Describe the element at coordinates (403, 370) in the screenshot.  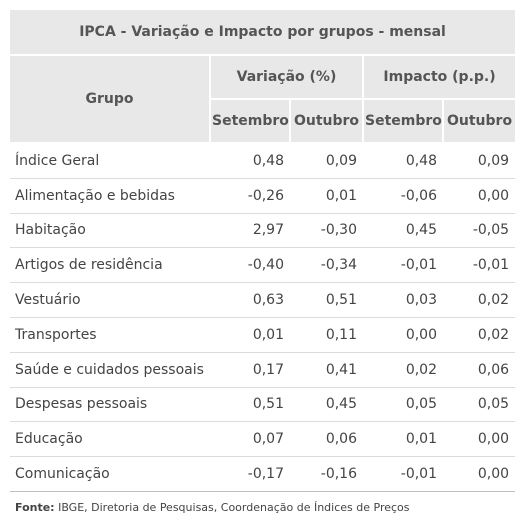
I see `cell-impacto-setembro: 0,02` at that location.